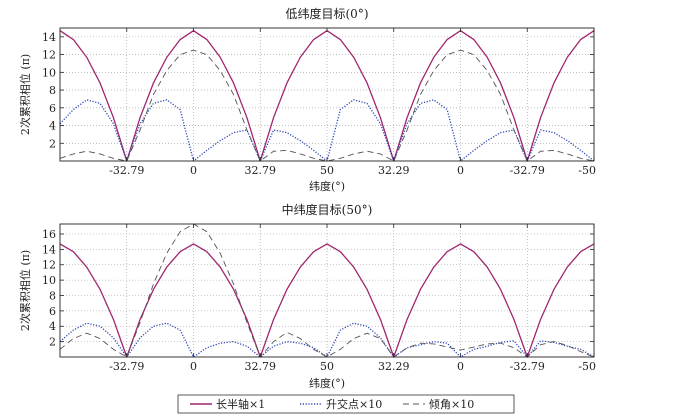 The image size is (699, 417). Describe the element at coordinates (327, 209) in the screenshot. I see `chart-title: 中纬度目标(50°)` at that location.